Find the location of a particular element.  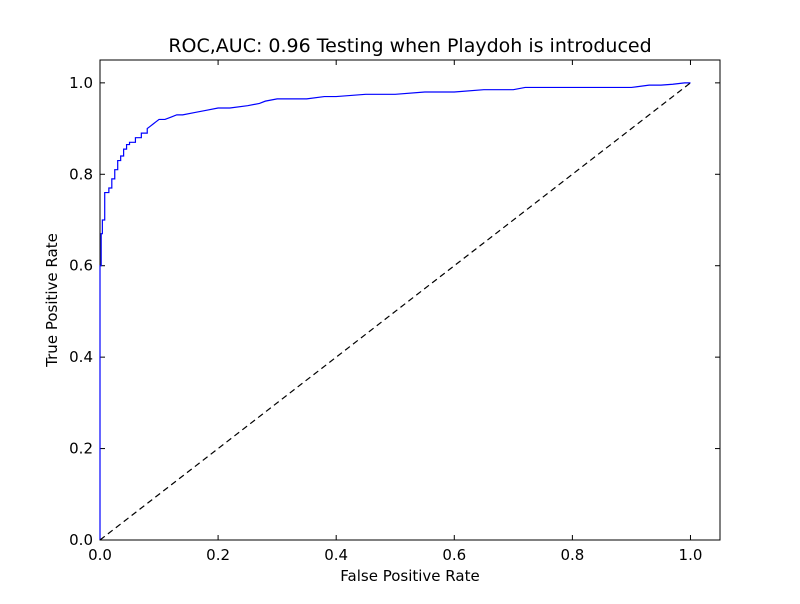

y-tick-label: 0.8 is located at coordinates (81, 174).